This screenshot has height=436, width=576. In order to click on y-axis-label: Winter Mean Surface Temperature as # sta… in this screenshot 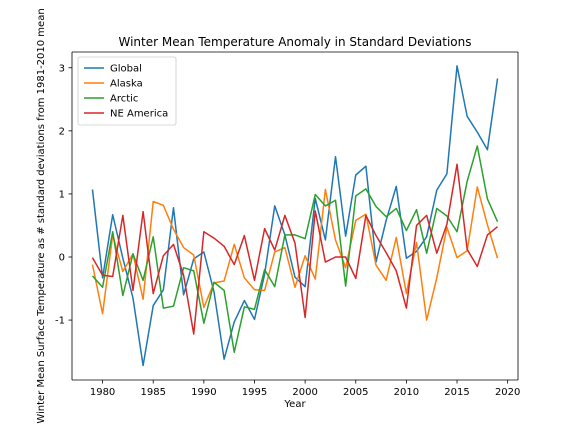, I will do `click(41, 215)`.